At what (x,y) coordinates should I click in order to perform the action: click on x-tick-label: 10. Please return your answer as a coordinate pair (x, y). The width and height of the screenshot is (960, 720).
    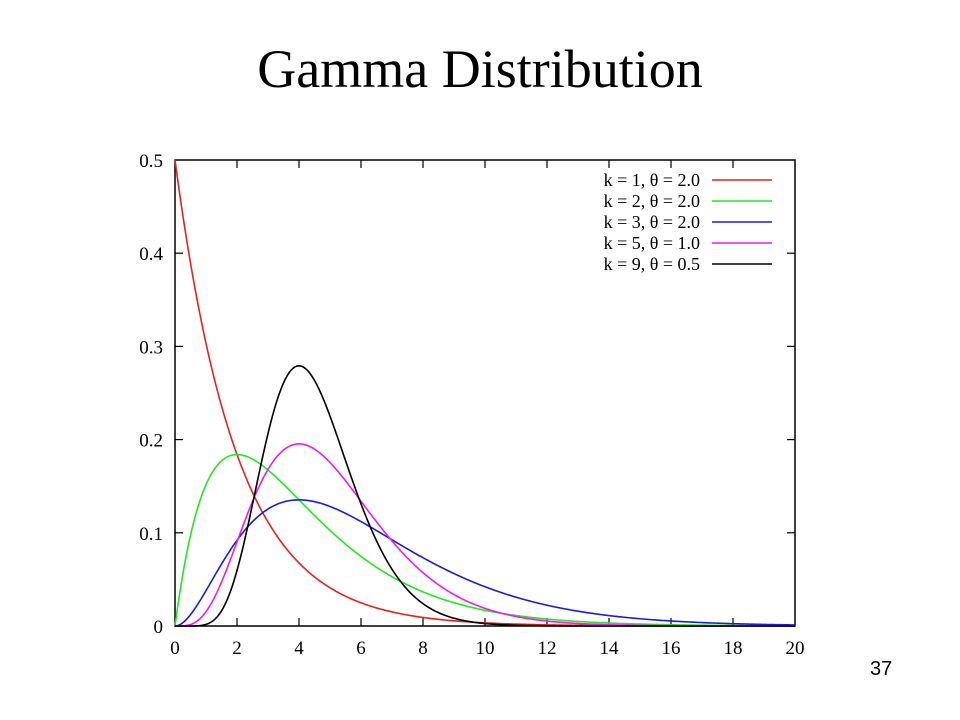
    Looking at the image, I should click on (485, 648).